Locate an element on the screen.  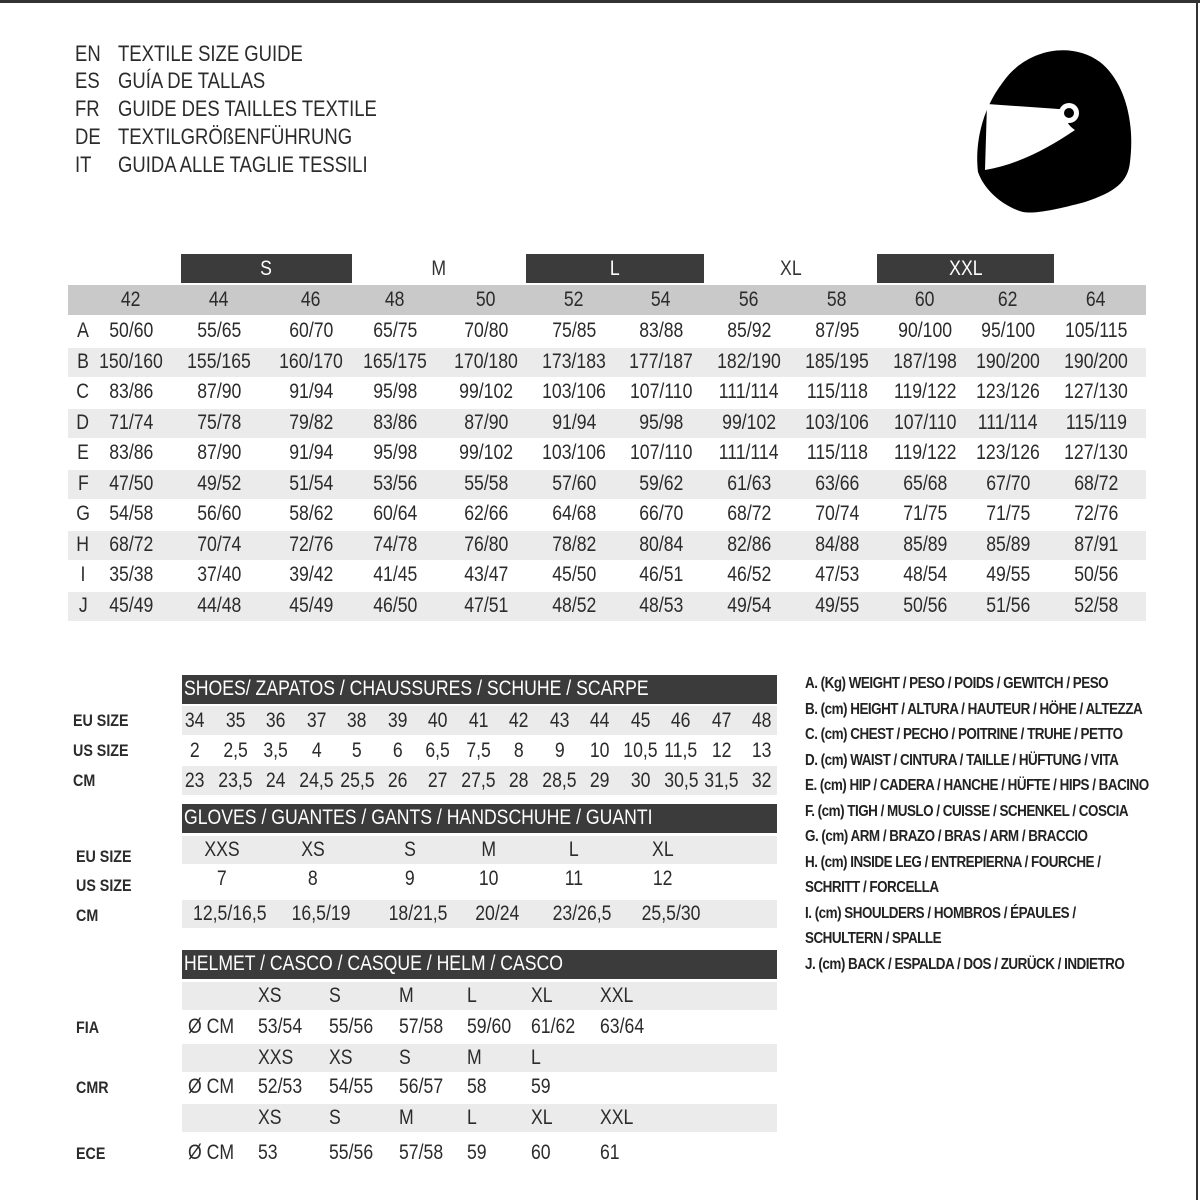
table-cell: 99/102 is located at coordinates (486, 392).